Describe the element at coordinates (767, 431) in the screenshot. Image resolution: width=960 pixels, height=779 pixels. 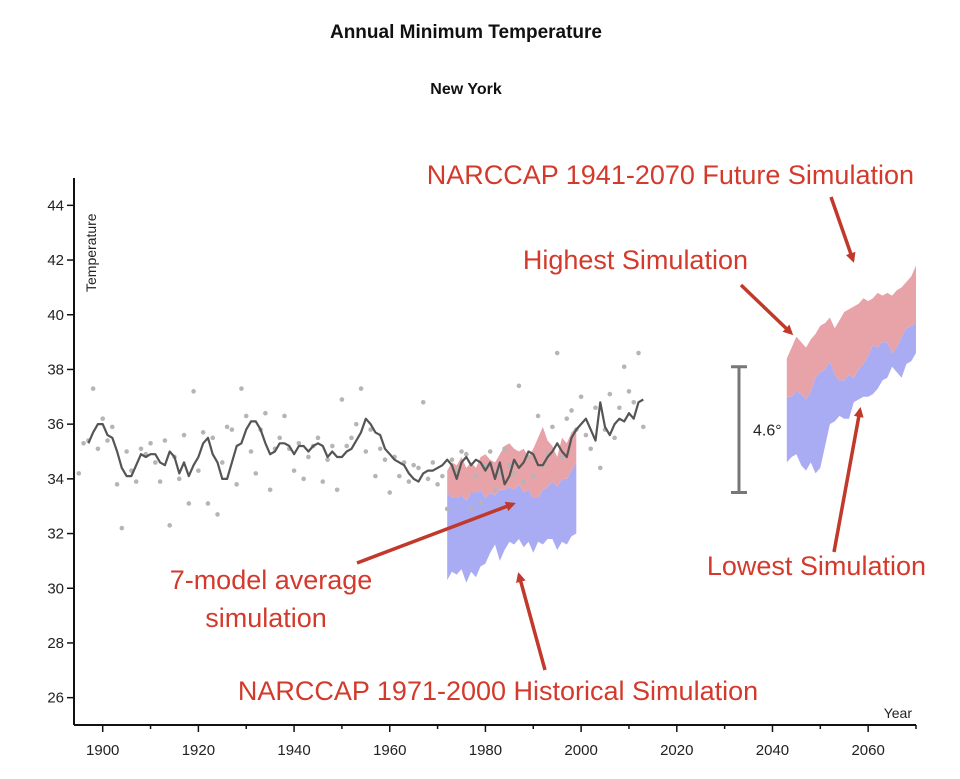
I see `range-bar-label: 4.6°` at that location.